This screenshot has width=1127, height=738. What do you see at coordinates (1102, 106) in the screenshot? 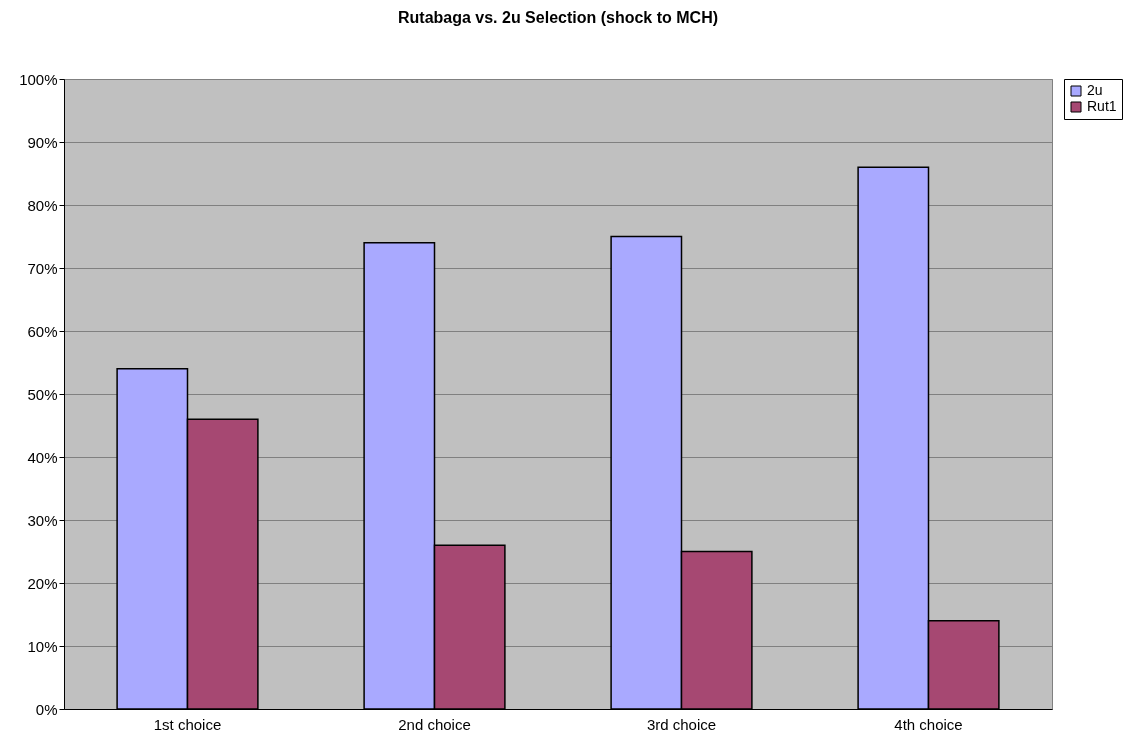
I see `legend-label: Rut1` at bounding box center [1102, 106].